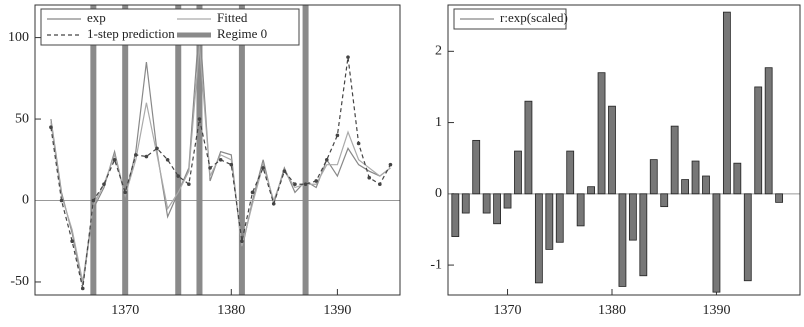  Describe the element at coordinates (438, 51) in the screenshot. I see `y-tick-label: 2` at that location.